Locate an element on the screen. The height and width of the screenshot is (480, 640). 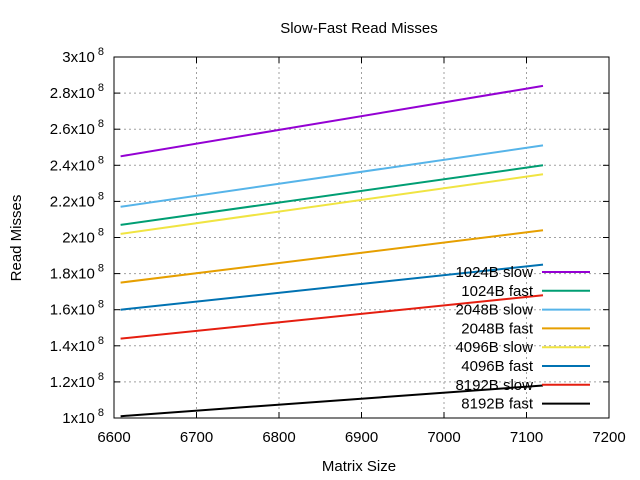
x-tick-label: 6700 is located at coordinates (196, 437).